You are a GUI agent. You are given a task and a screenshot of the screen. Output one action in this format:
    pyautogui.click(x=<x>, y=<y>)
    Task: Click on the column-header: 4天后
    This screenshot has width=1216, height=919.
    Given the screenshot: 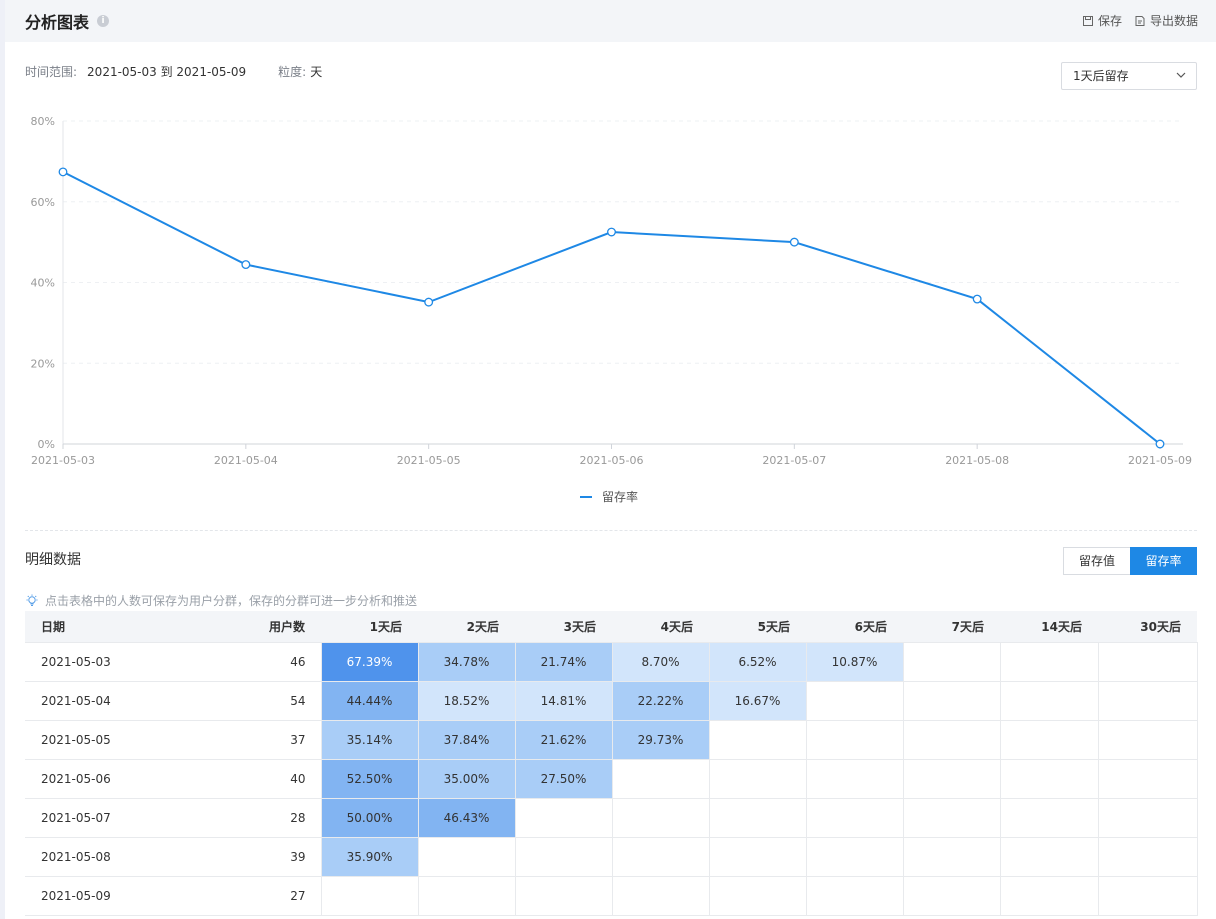 What is the action you would take?
    pyautogui.click(x=660, y=626)
    